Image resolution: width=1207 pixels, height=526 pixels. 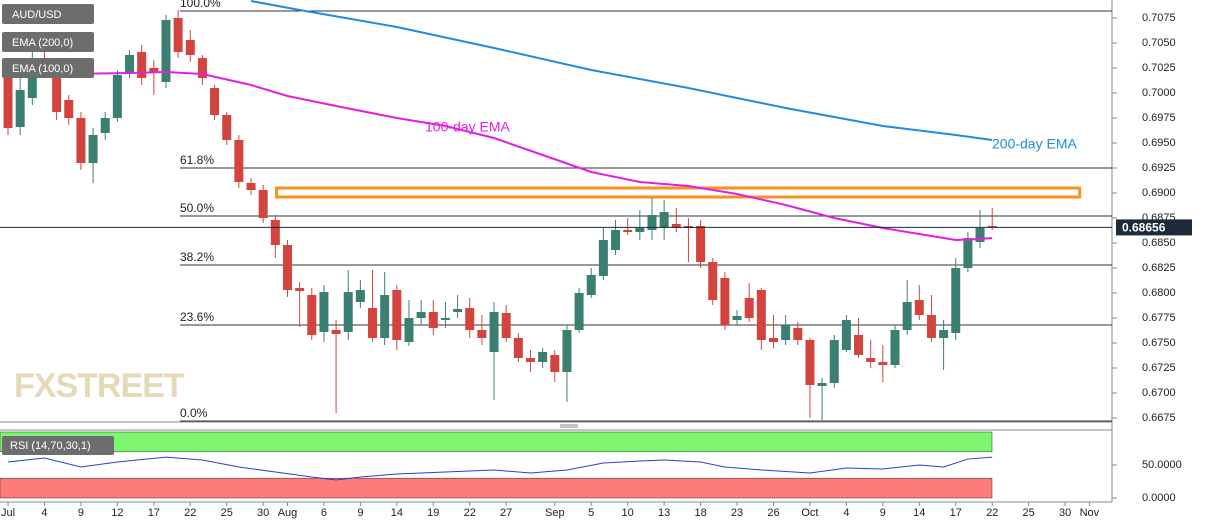 What do you see at coordinates (154, 513) in the screenshot?
I see `x-tick-label: 17` at bounding box center [154, 513].